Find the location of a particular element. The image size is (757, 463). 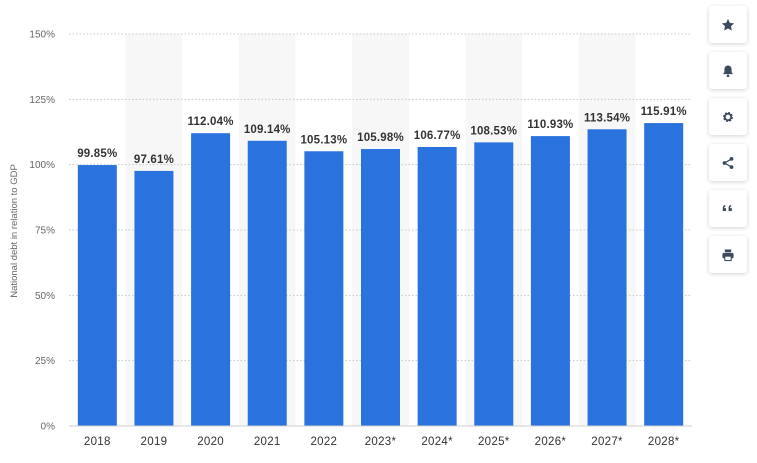

x-tick-label: 2024* is located at coordinates (437, 442).